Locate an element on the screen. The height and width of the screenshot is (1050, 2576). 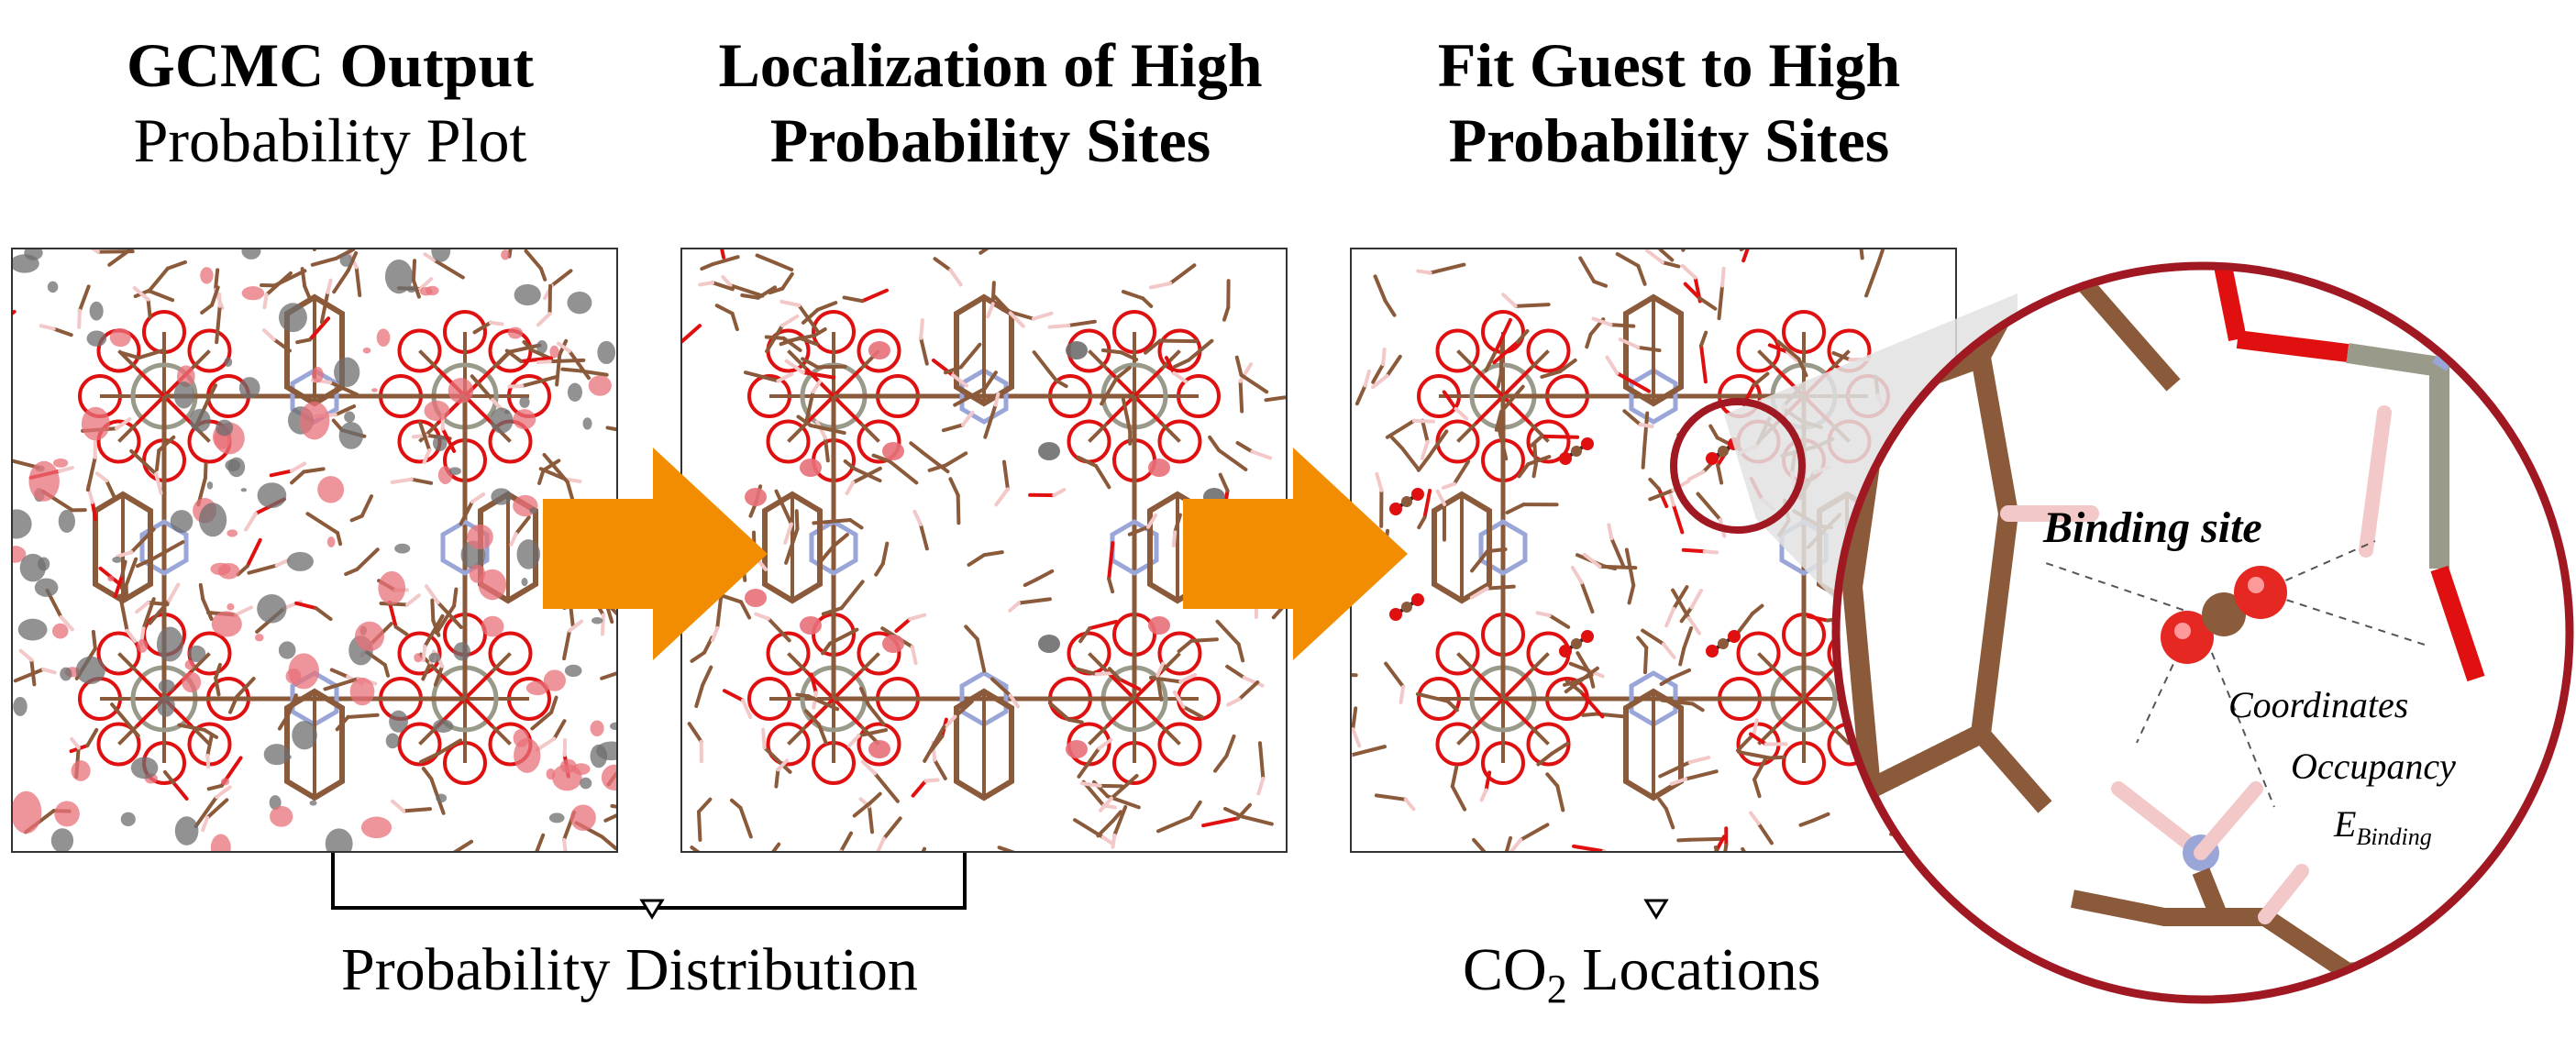
energy-binding-label: EBinding is located at coordinates (2383, 826).